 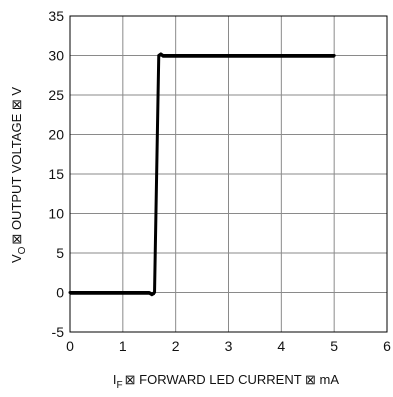 What do you see at coordinates (22, 250) in the screenshot?
I see `y-axis-subscript: O` at bounding box center [22, 250].